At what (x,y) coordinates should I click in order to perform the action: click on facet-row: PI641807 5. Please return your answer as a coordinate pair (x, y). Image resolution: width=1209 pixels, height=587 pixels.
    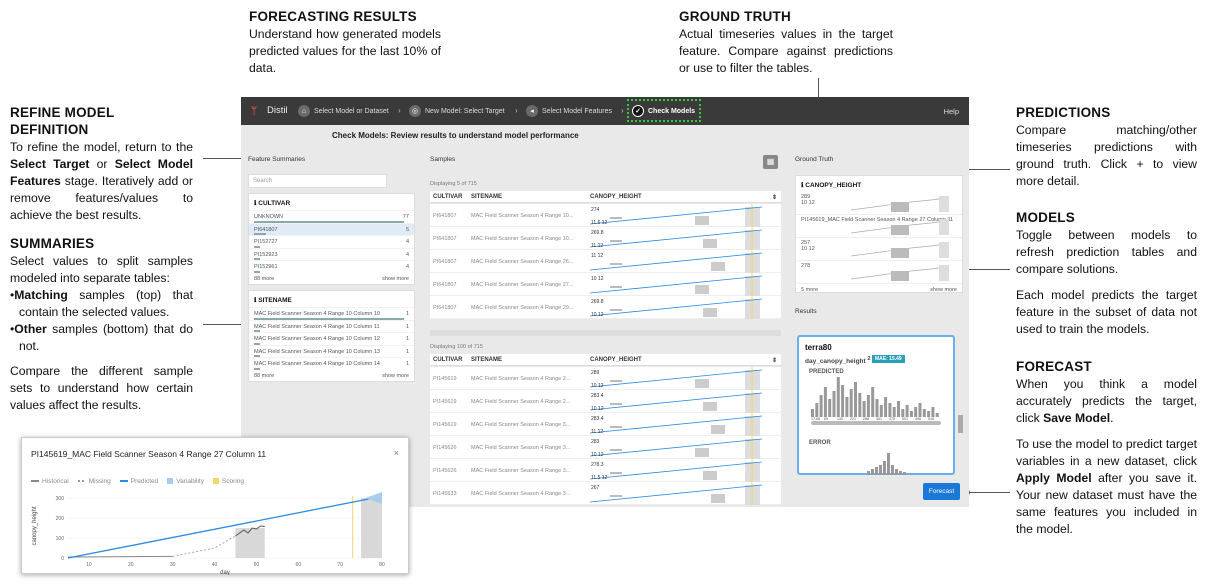
    Looking at the image, I should click on (331, 228).